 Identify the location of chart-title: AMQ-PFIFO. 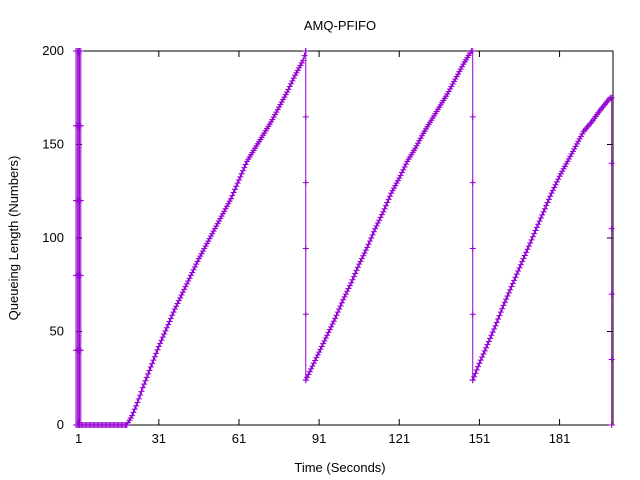
(340, 25).